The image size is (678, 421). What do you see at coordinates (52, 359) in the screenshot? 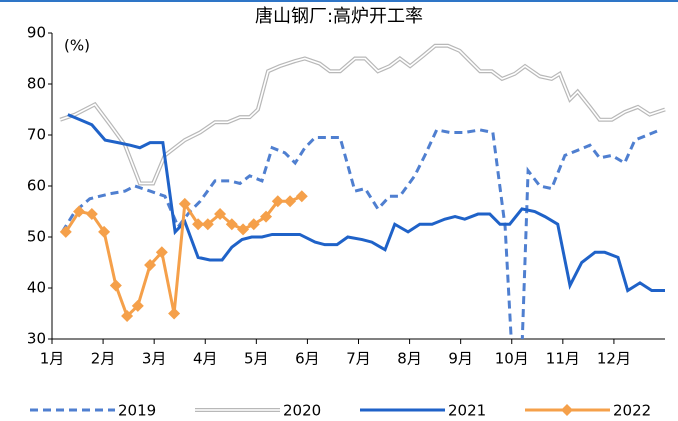
I see `x-tick-label: 1月` at bounding box center [52, 359].